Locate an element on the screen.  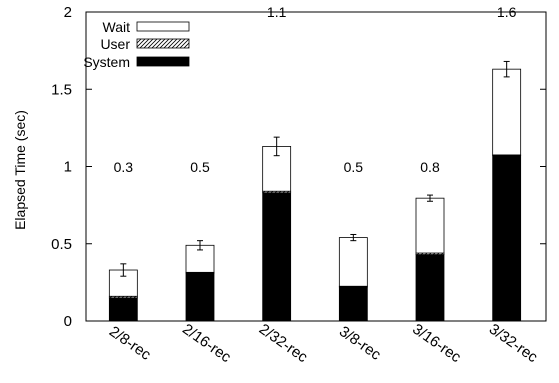
x-tick-label: 2/8-rec is located at coordinates (130, 343).